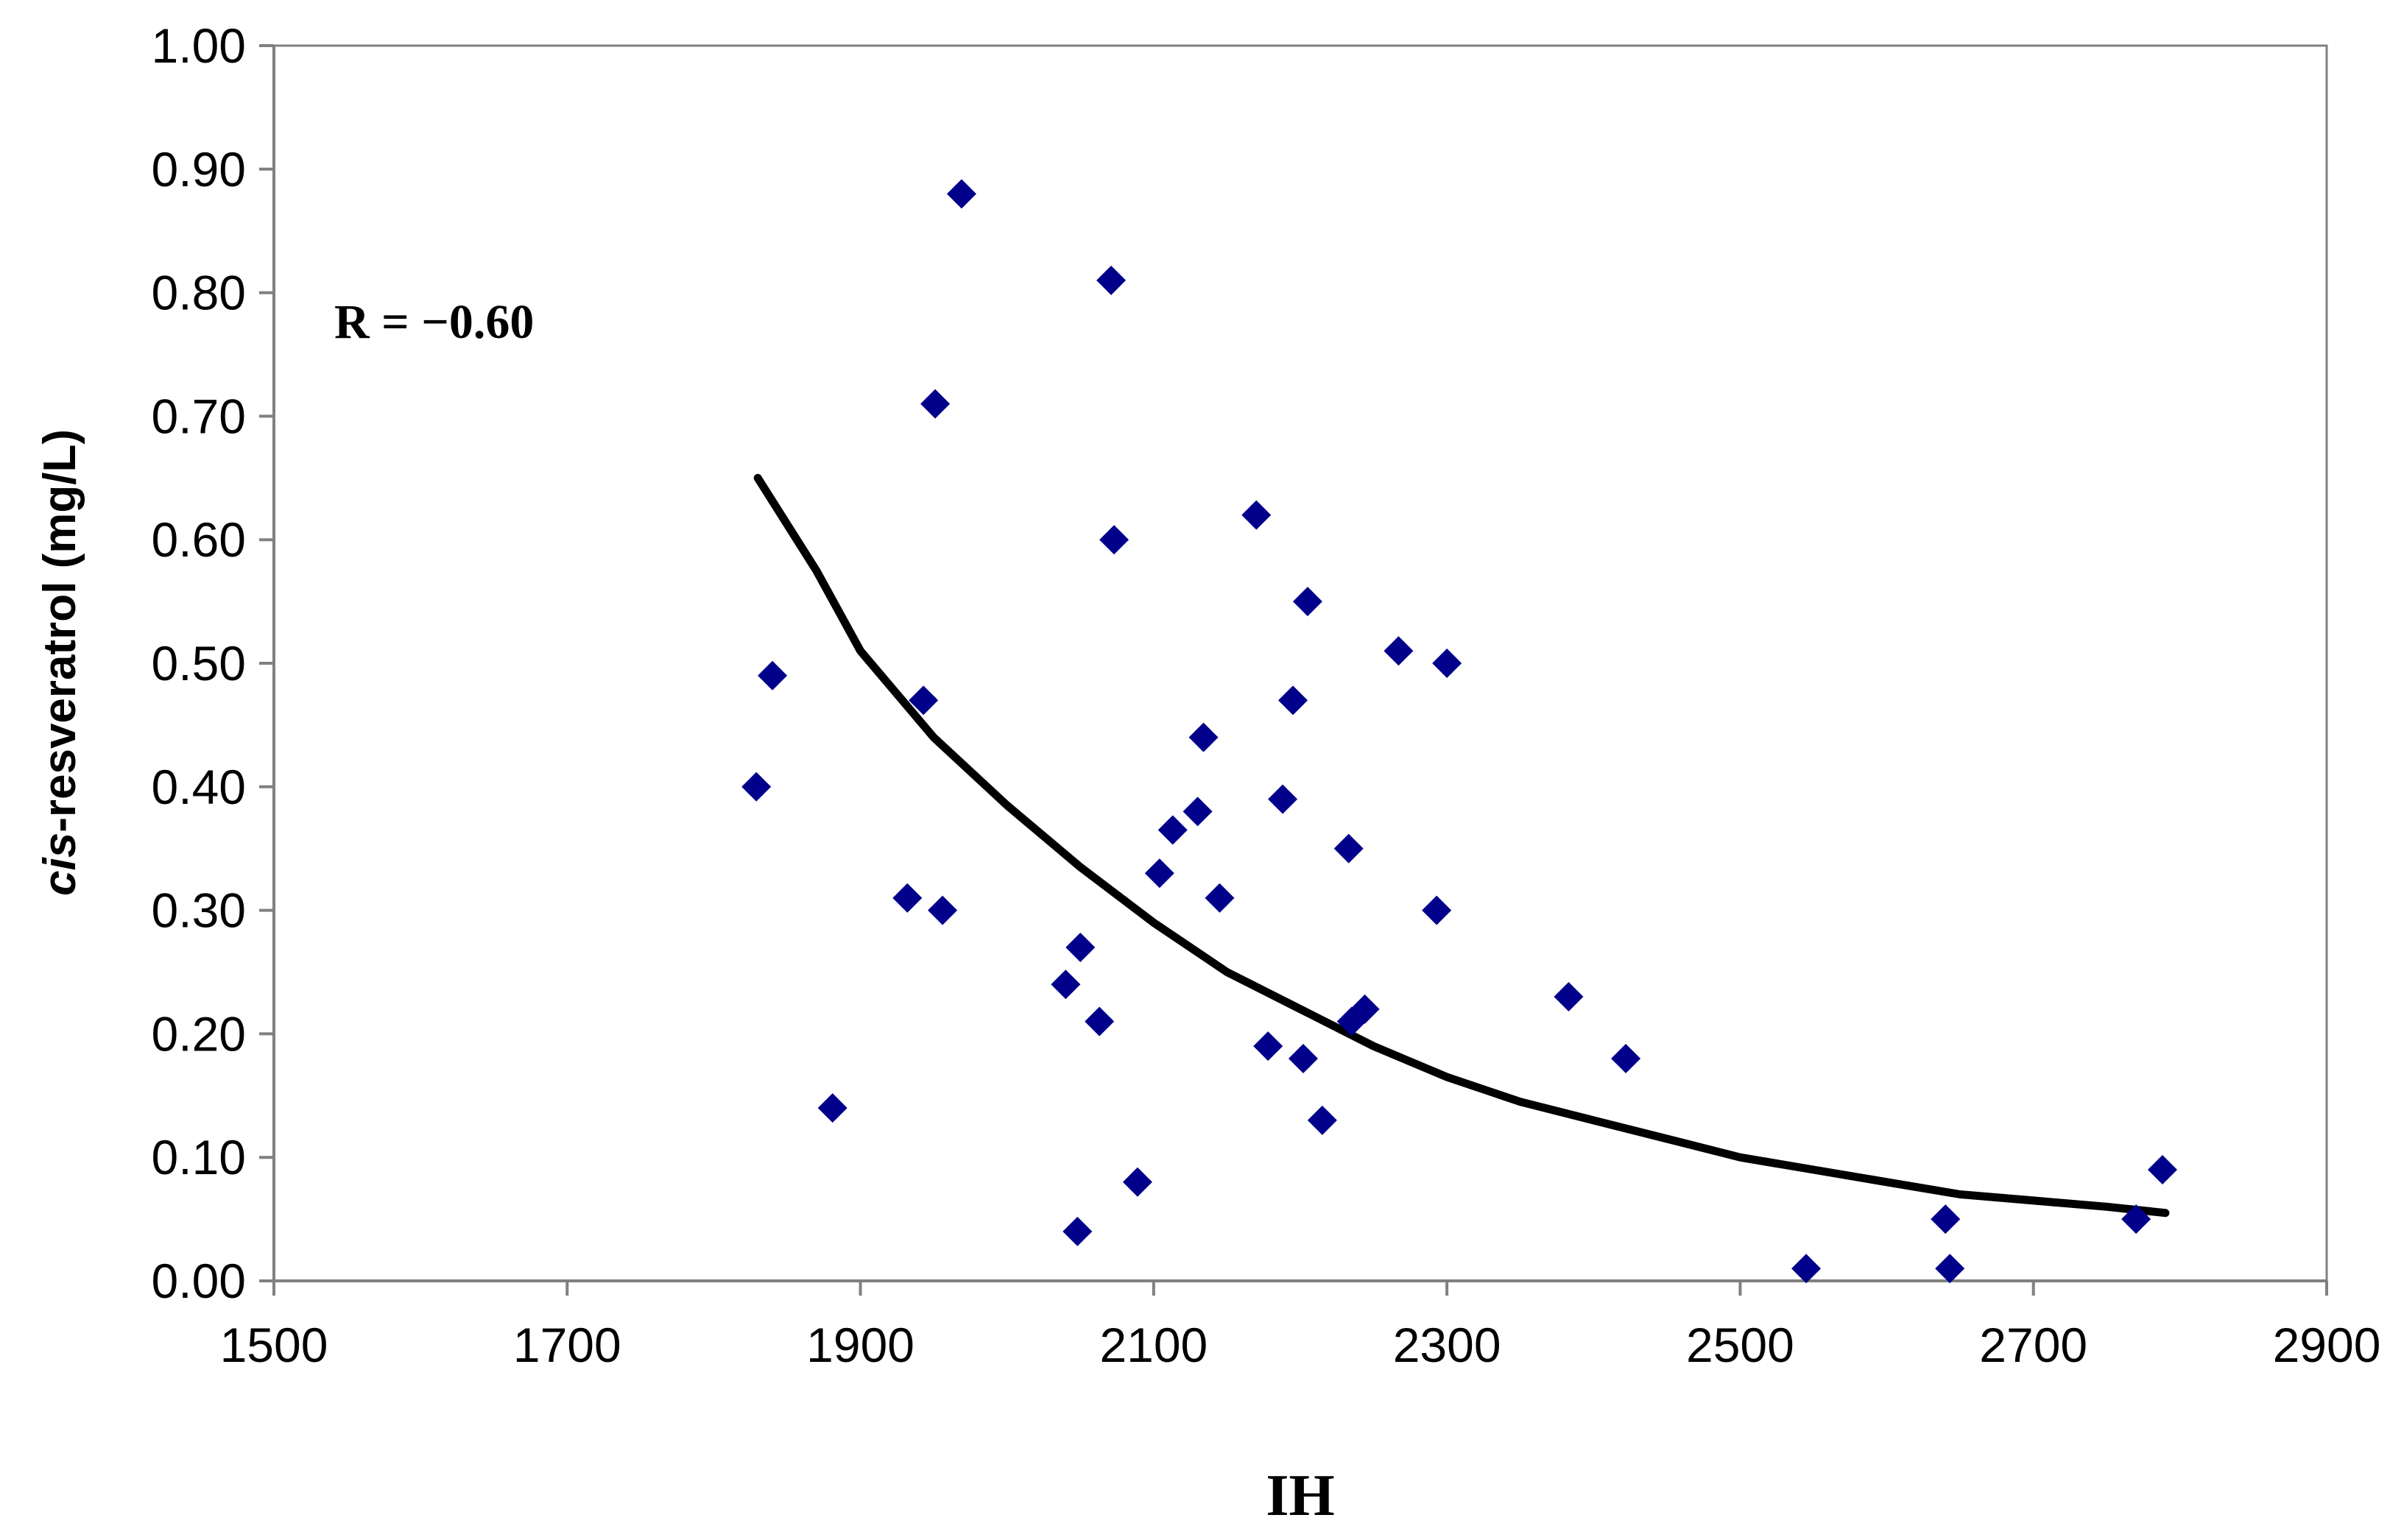 This screenshot has width=2404, height=1540. What do you see at coordinates (567, 1345) in the screenshot?
I see `x-tick-label: 1700` at bounding box center [567, 1345].